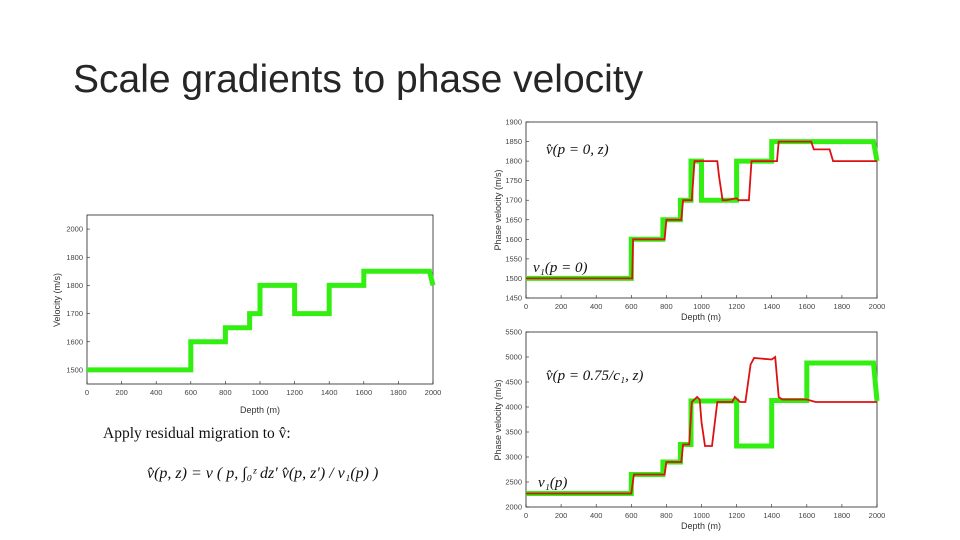  I want to click on annotation-vhat-p0: v̂(p = 0, z), so click(577, 150).